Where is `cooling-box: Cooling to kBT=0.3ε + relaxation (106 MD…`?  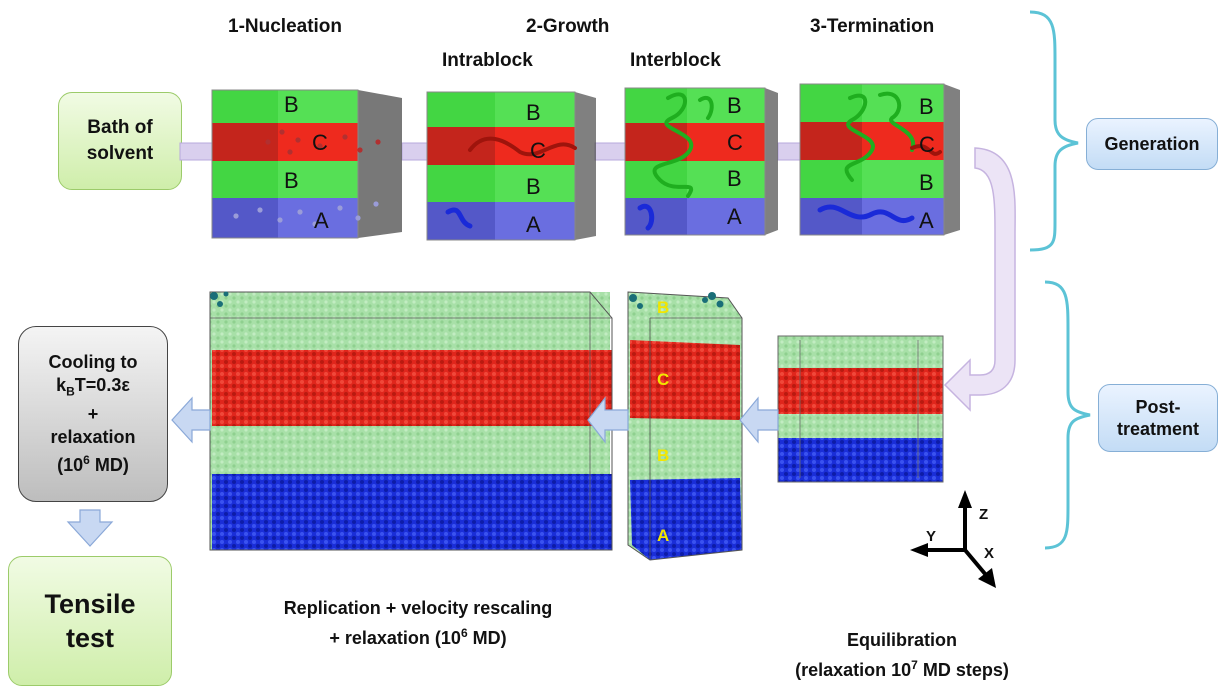 cooling-box: Cooling to kBT=0.3ε + relaxation (106 MD… is located at coordinates (93, 414).